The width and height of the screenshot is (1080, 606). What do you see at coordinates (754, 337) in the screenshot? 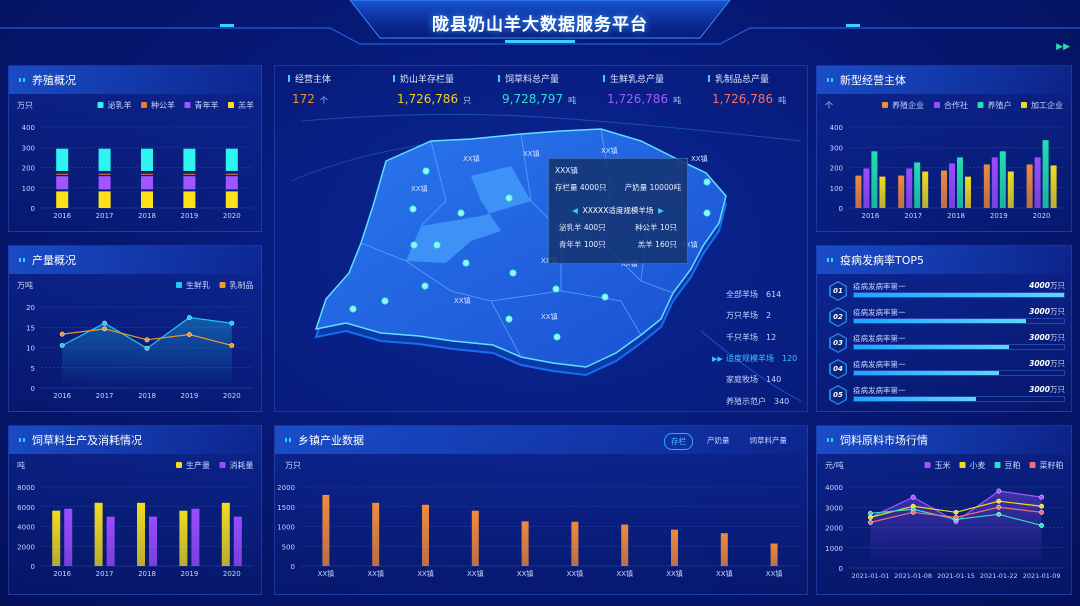
I see `farm-type-item: 千只羊场 12` at bounding box center [754, 337].